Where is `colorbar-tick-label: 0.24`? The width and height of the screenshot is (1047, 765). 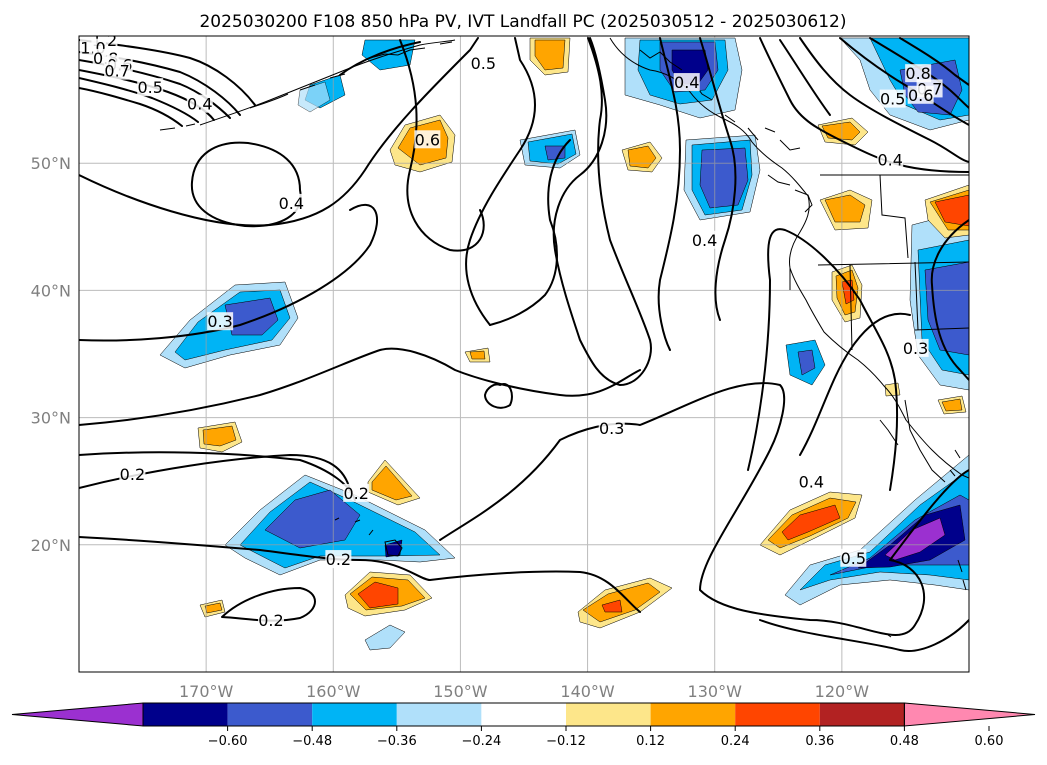 colorbar-tick-label: 0.24 is located at coordinates (735, 741).